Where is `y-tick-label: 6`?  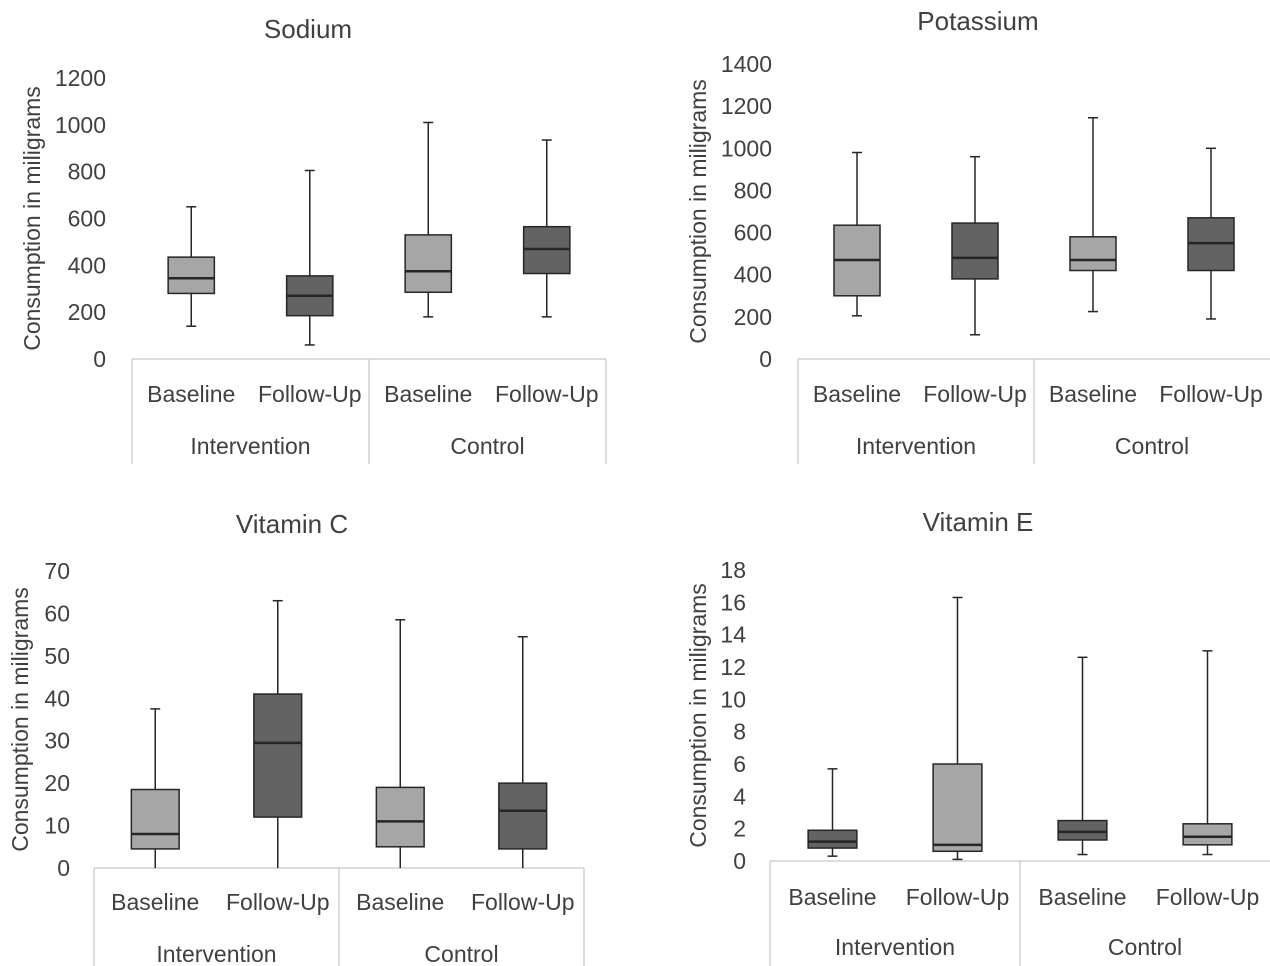
y-tick-label: 6 is located at coordinates (739, 764).